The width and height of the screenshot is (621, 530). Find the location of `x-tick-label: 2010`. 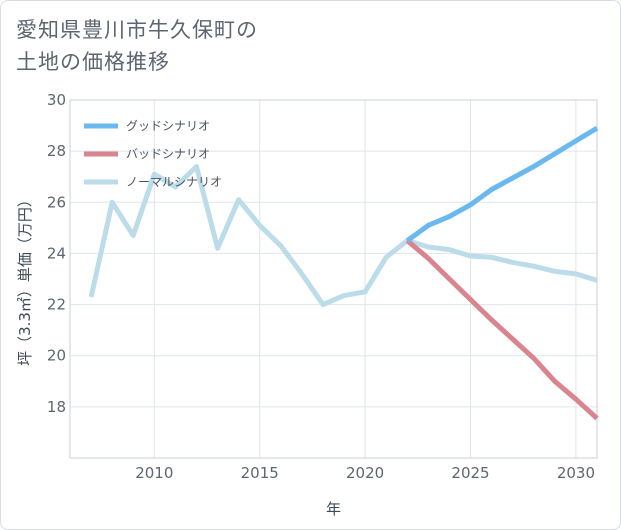

x-tick-label: 2010 is located at coordinates (154, 473).